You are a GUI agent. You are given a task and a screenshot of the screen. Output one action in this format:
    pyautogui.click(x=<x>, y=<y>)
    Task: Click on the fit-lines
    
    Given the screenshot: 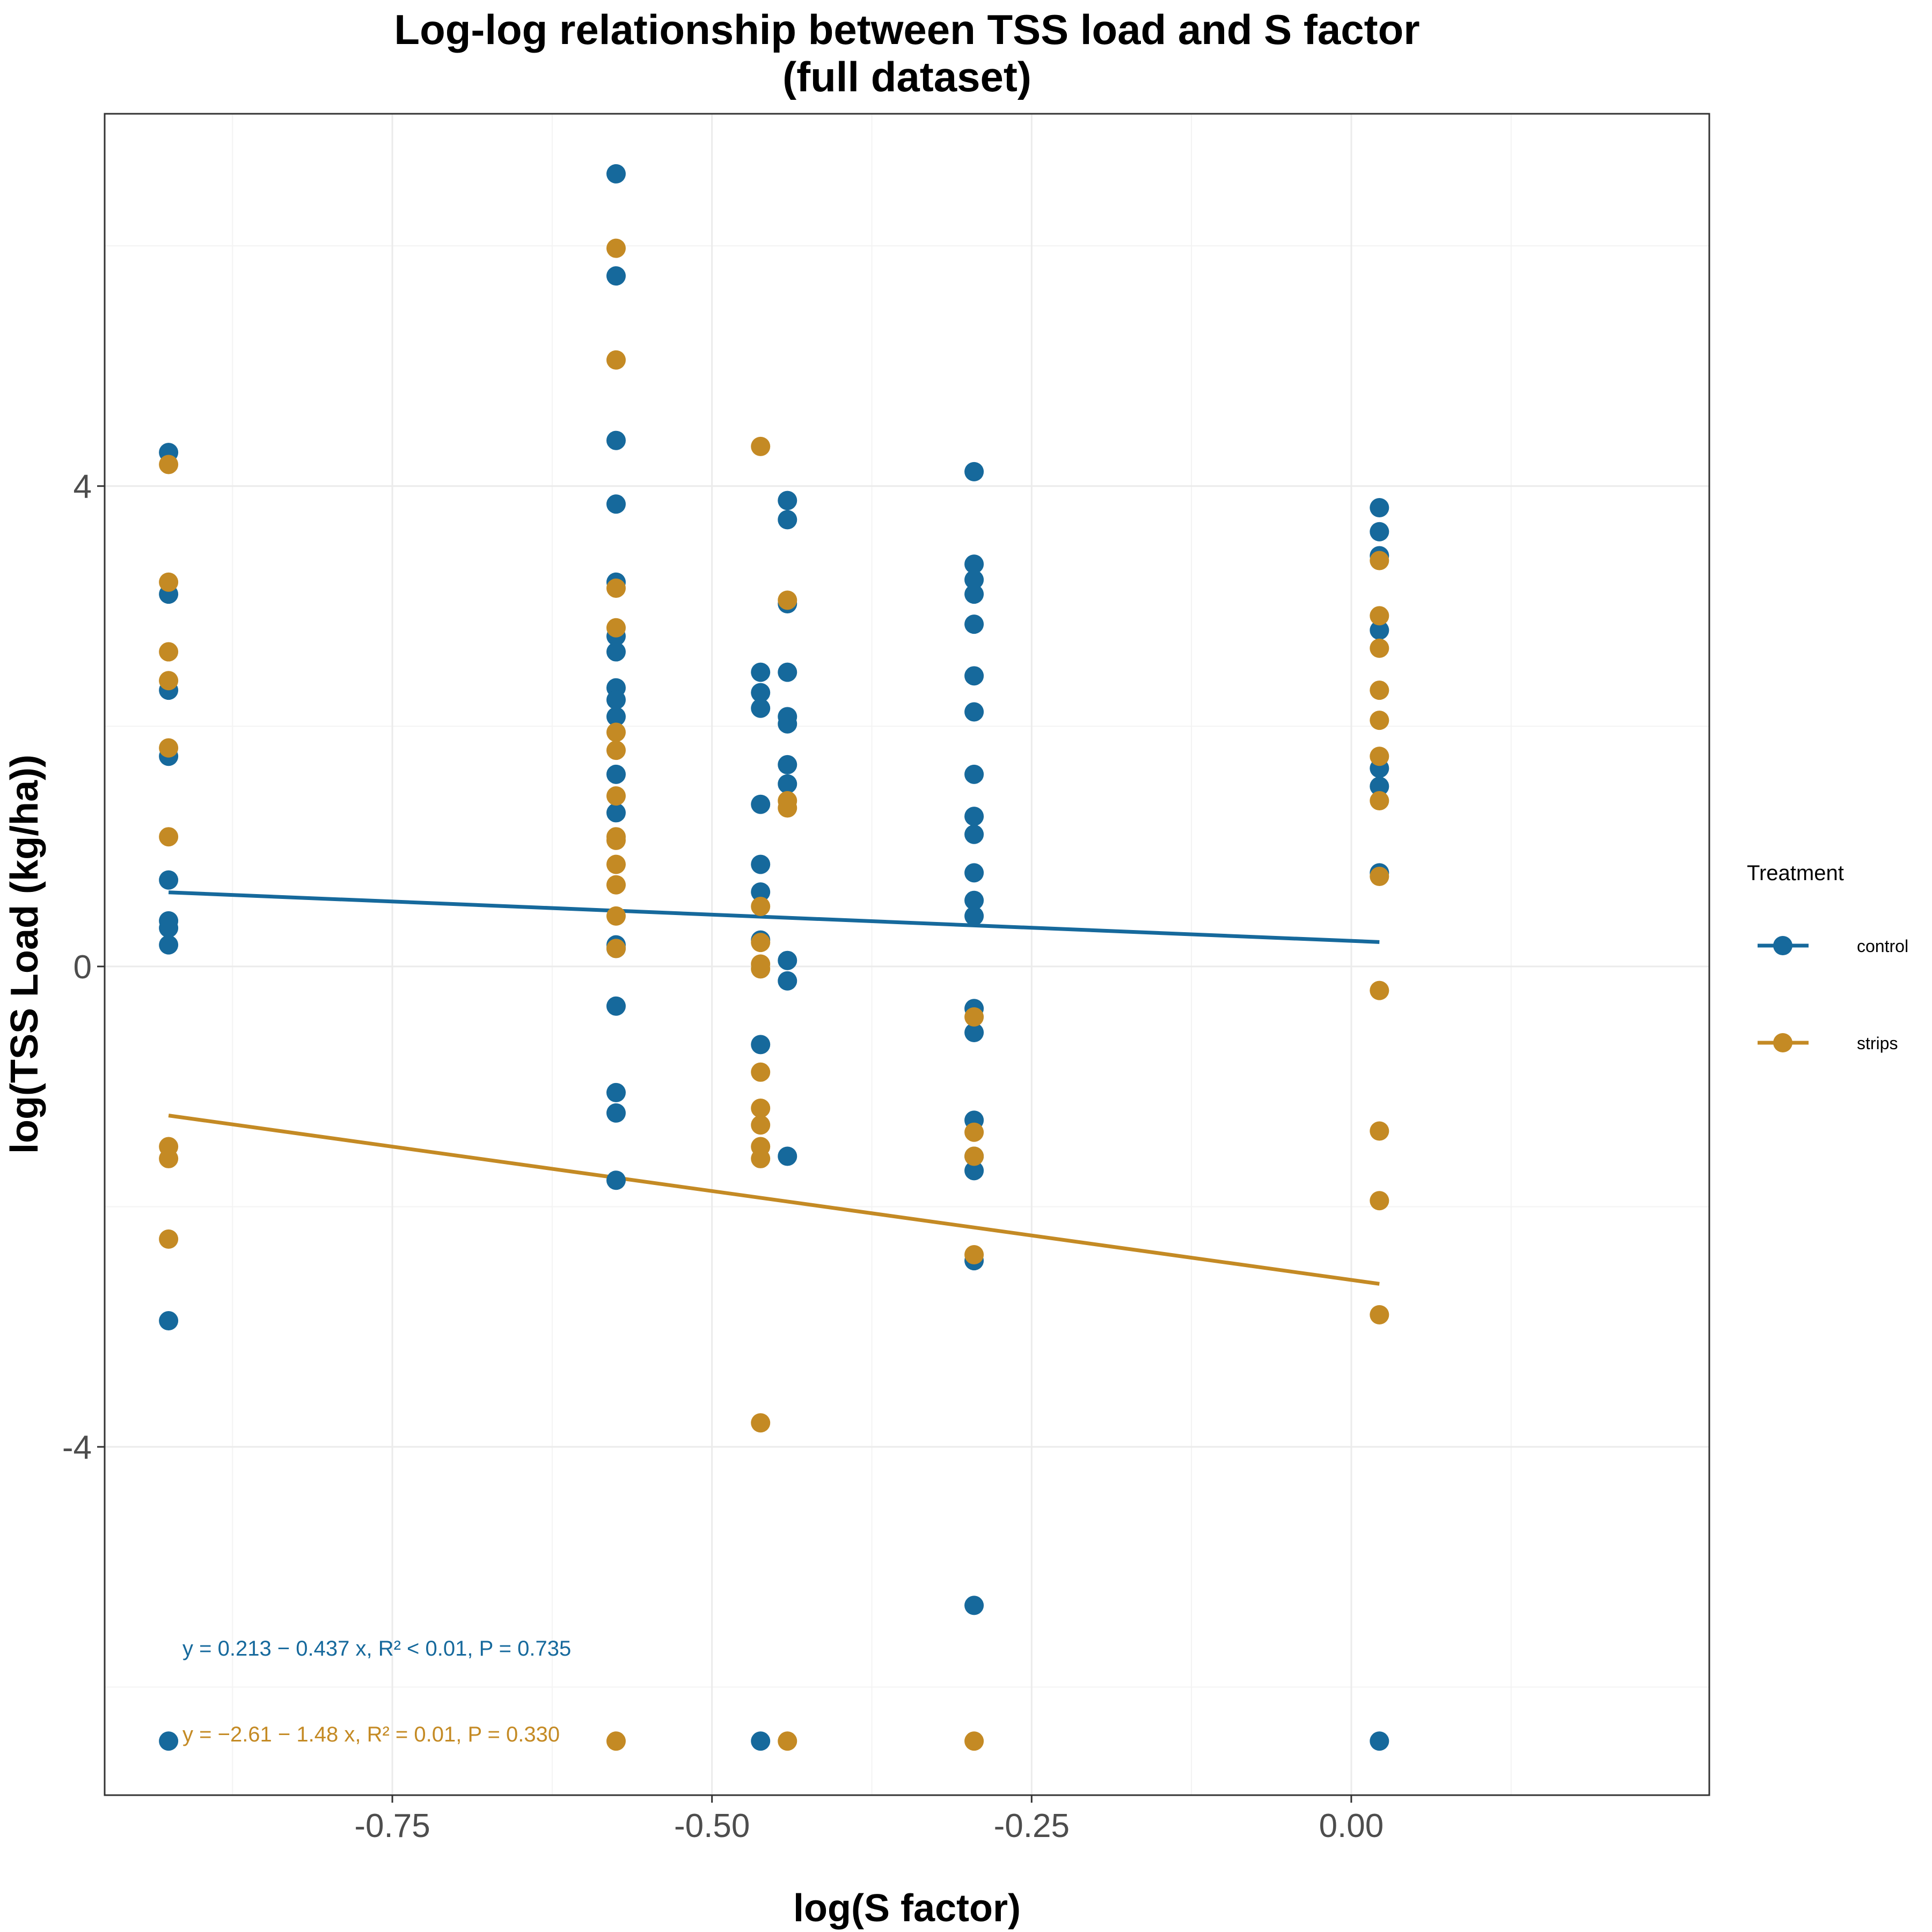 What is the action you would take?
    pyautogui.click(x=774, y=1088)
    